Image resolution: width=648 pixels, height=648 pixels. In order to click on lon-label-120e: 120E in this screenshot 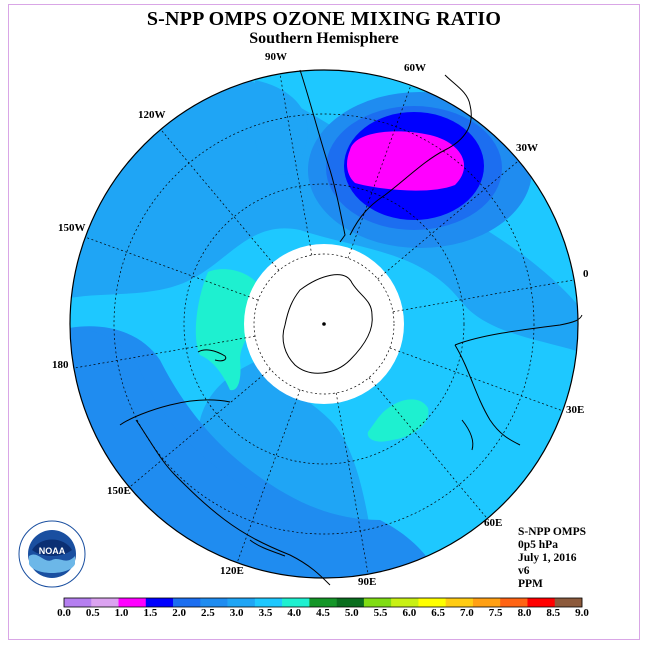, I will do `click(232, 571)`.